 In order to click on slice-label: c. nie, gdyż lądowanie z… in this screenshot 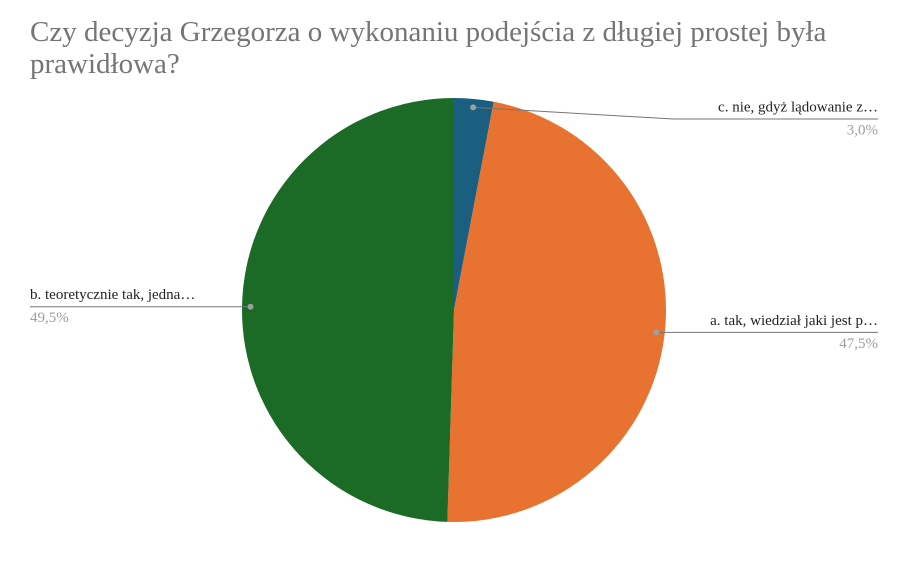, I will do `click(798, 107)`.